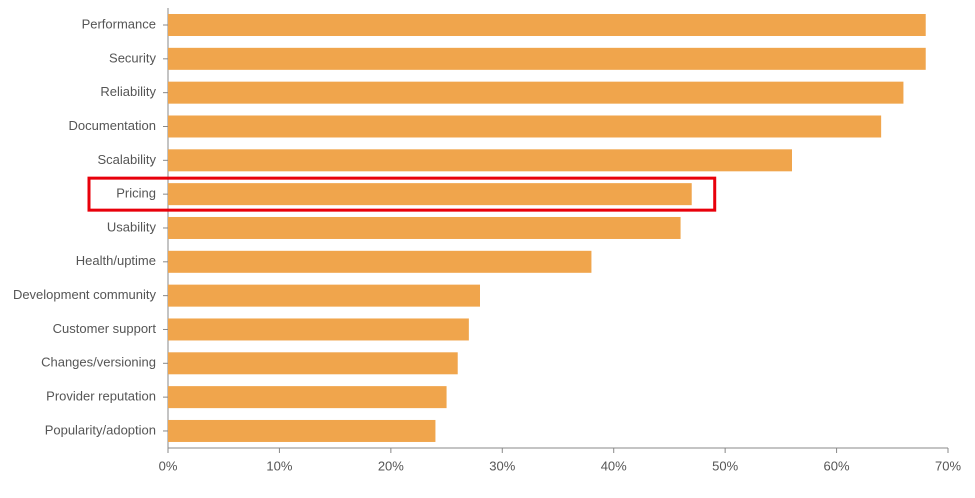 The image size is (975, 498). What do you see at coordinates (105, 328) in the screenshot?
I see `y-tick-label: Customer support` at bounding box center [105, 328].